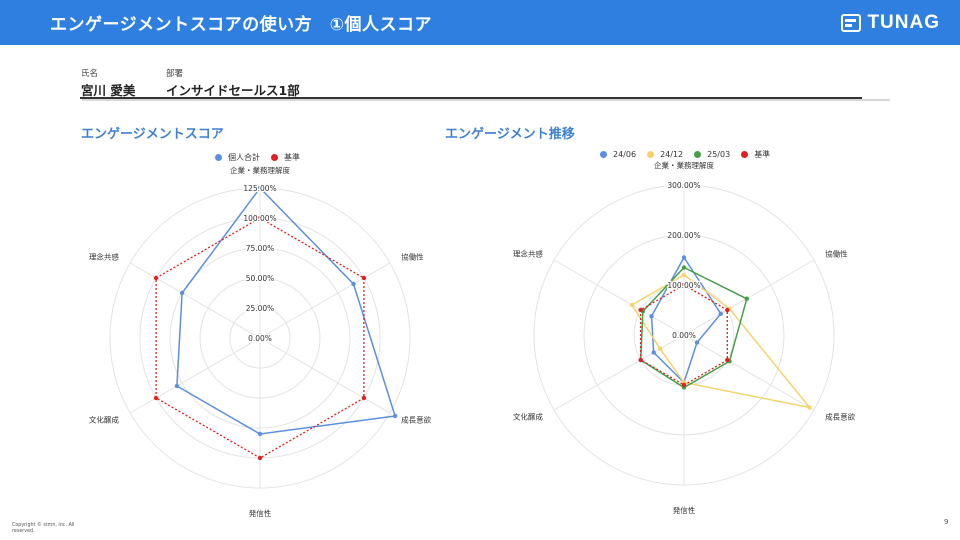  What do you see at coordinates (260, 308) in the screenshot?
I see `chart1-tick-label: 25.00%` at bounding box center [260, 308].